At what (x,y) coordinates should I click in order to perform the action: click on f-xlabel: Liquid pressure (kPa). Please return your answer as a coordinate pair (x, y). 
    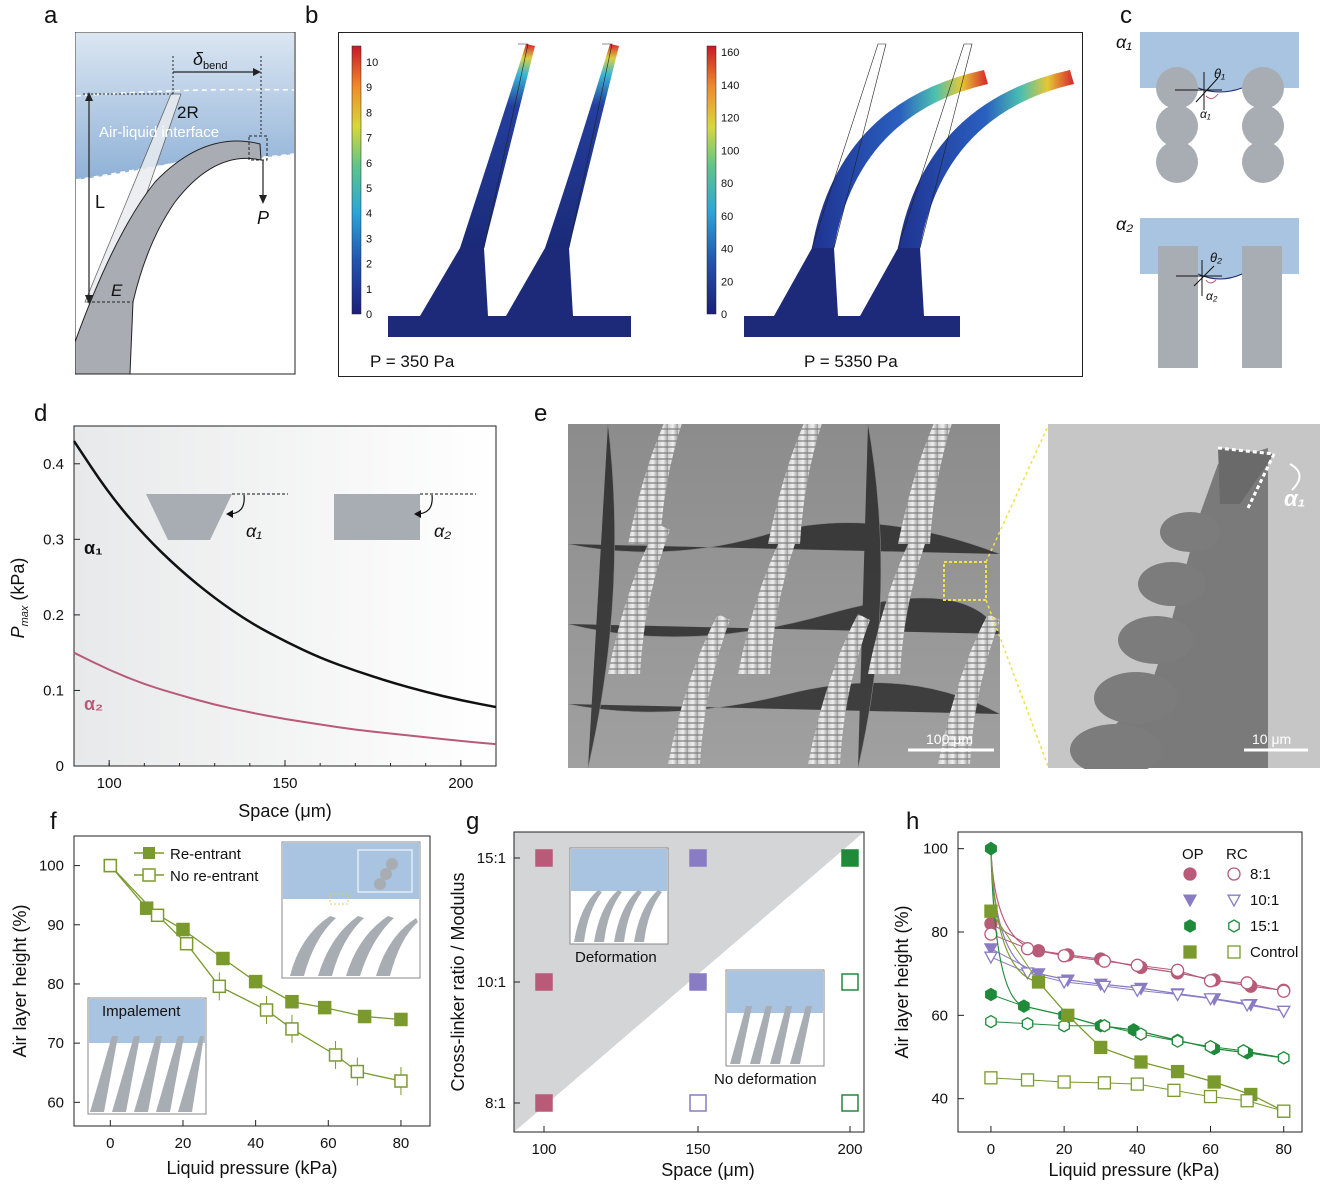
    Looking at the image, I should click on (251, 1168).